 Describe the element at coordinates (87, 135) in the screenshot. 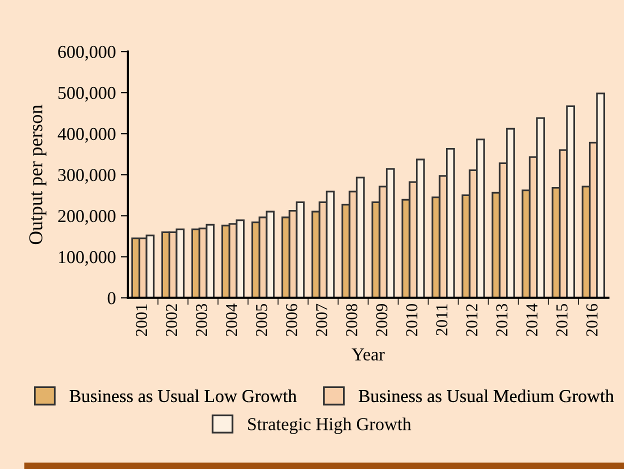

I see `y-tick-label: 400,000` at that location.